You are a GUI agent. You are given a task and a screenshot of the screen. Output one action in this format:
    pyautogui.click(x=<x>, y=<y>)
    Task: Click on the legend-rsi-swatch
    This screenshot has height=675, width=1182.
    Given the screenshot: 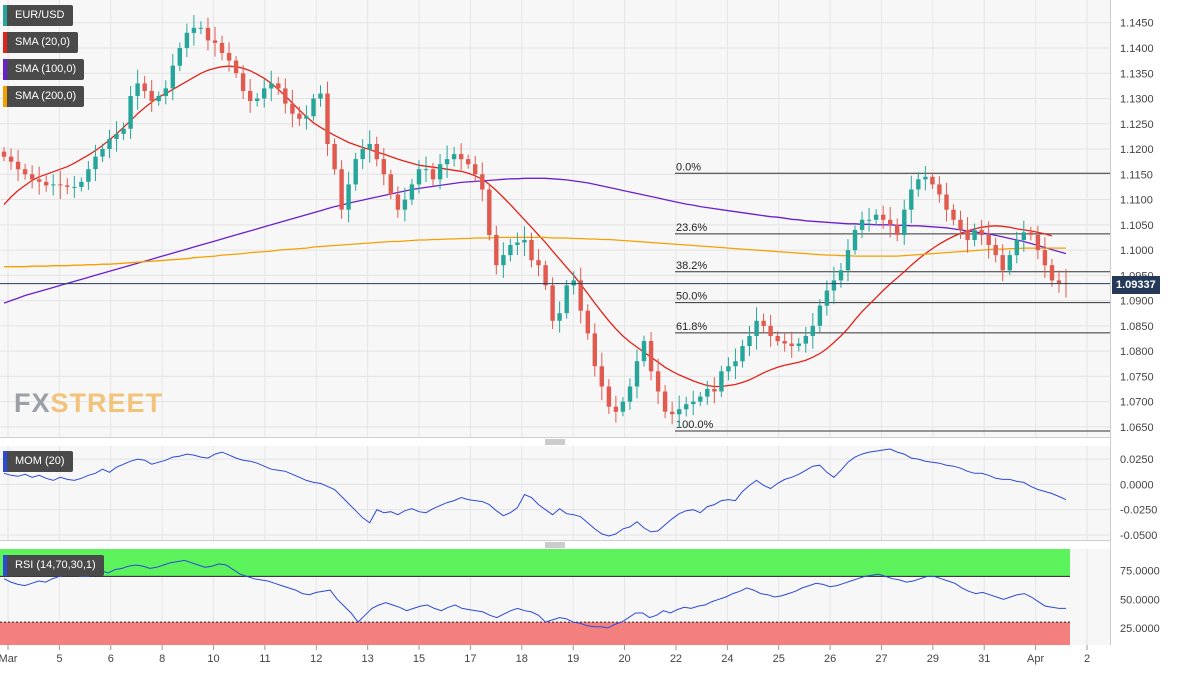 What is the action you would take?
    pyautogui.click(x=5, y=565)
    